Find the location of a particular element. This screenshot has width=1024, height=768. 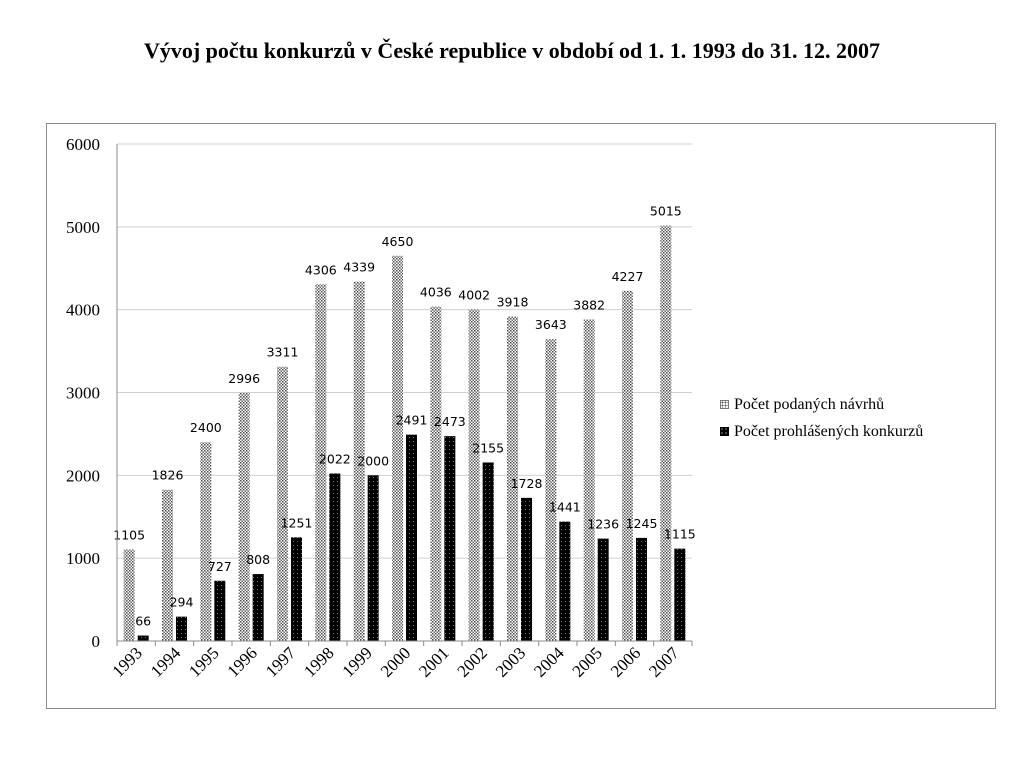

x-tick-label: 1995 is located at coordinates (203, 661).